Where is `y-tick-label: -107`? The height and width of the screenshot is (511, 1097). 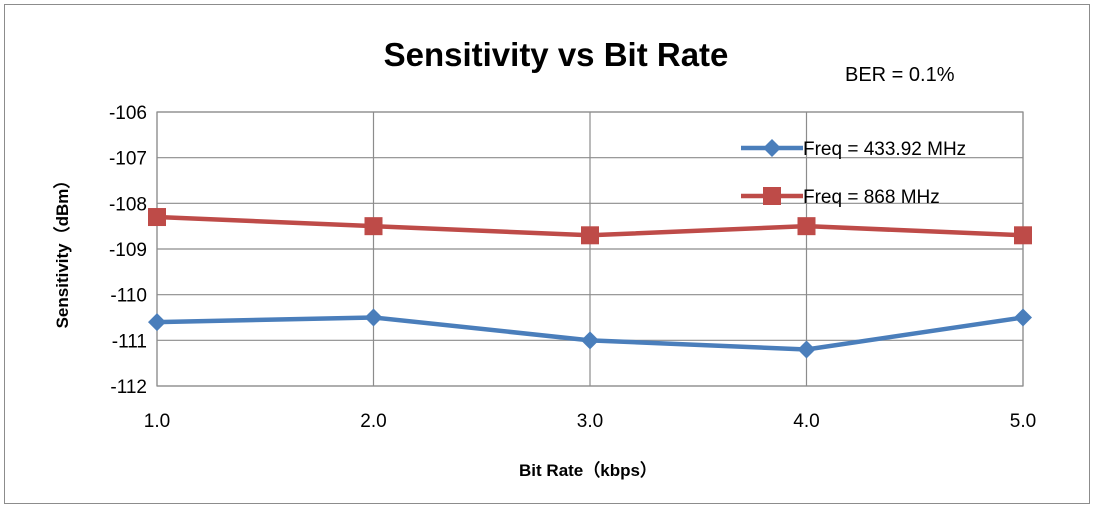 y-tick-label: -107 is located at coordinates (128, 159).